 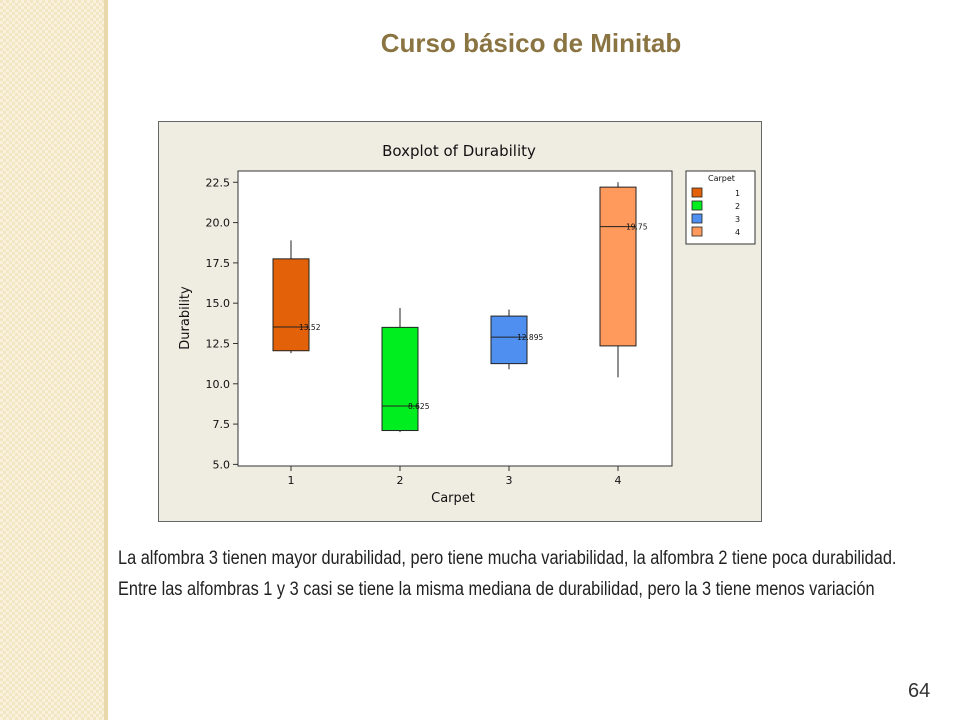 I want to click on box-1: 13.52, so click(x=296, y=297).